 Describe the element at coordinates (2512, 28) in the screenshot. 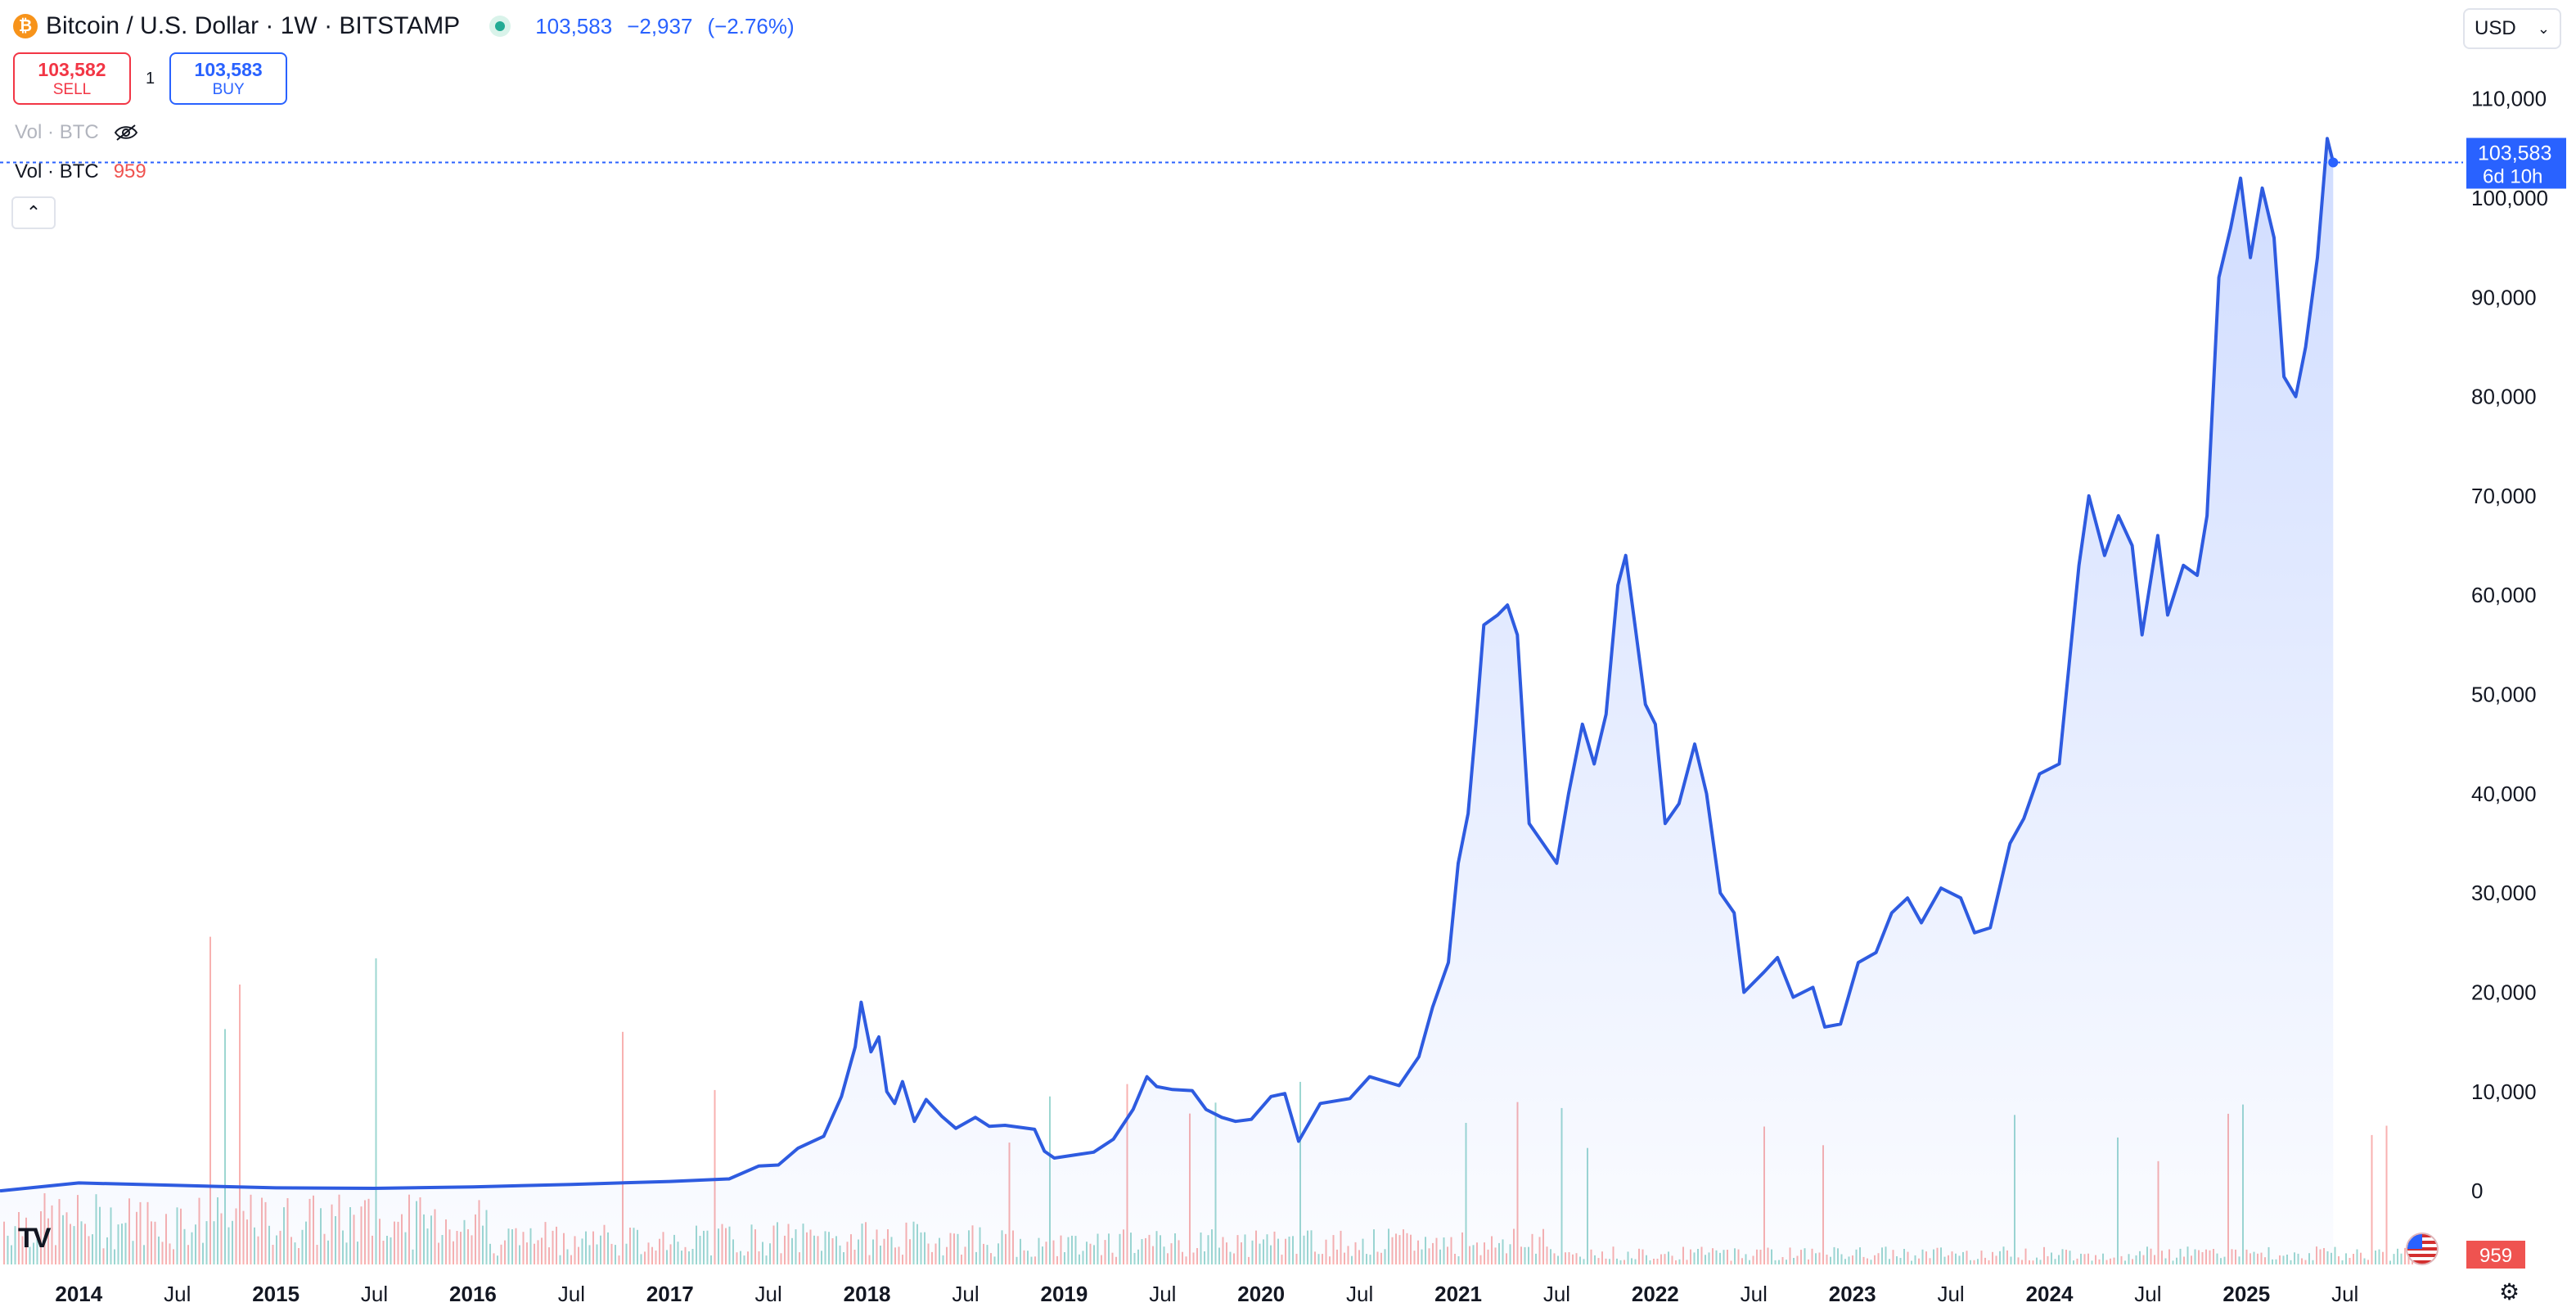

I see `currency-select: USD ⌄` at that location.